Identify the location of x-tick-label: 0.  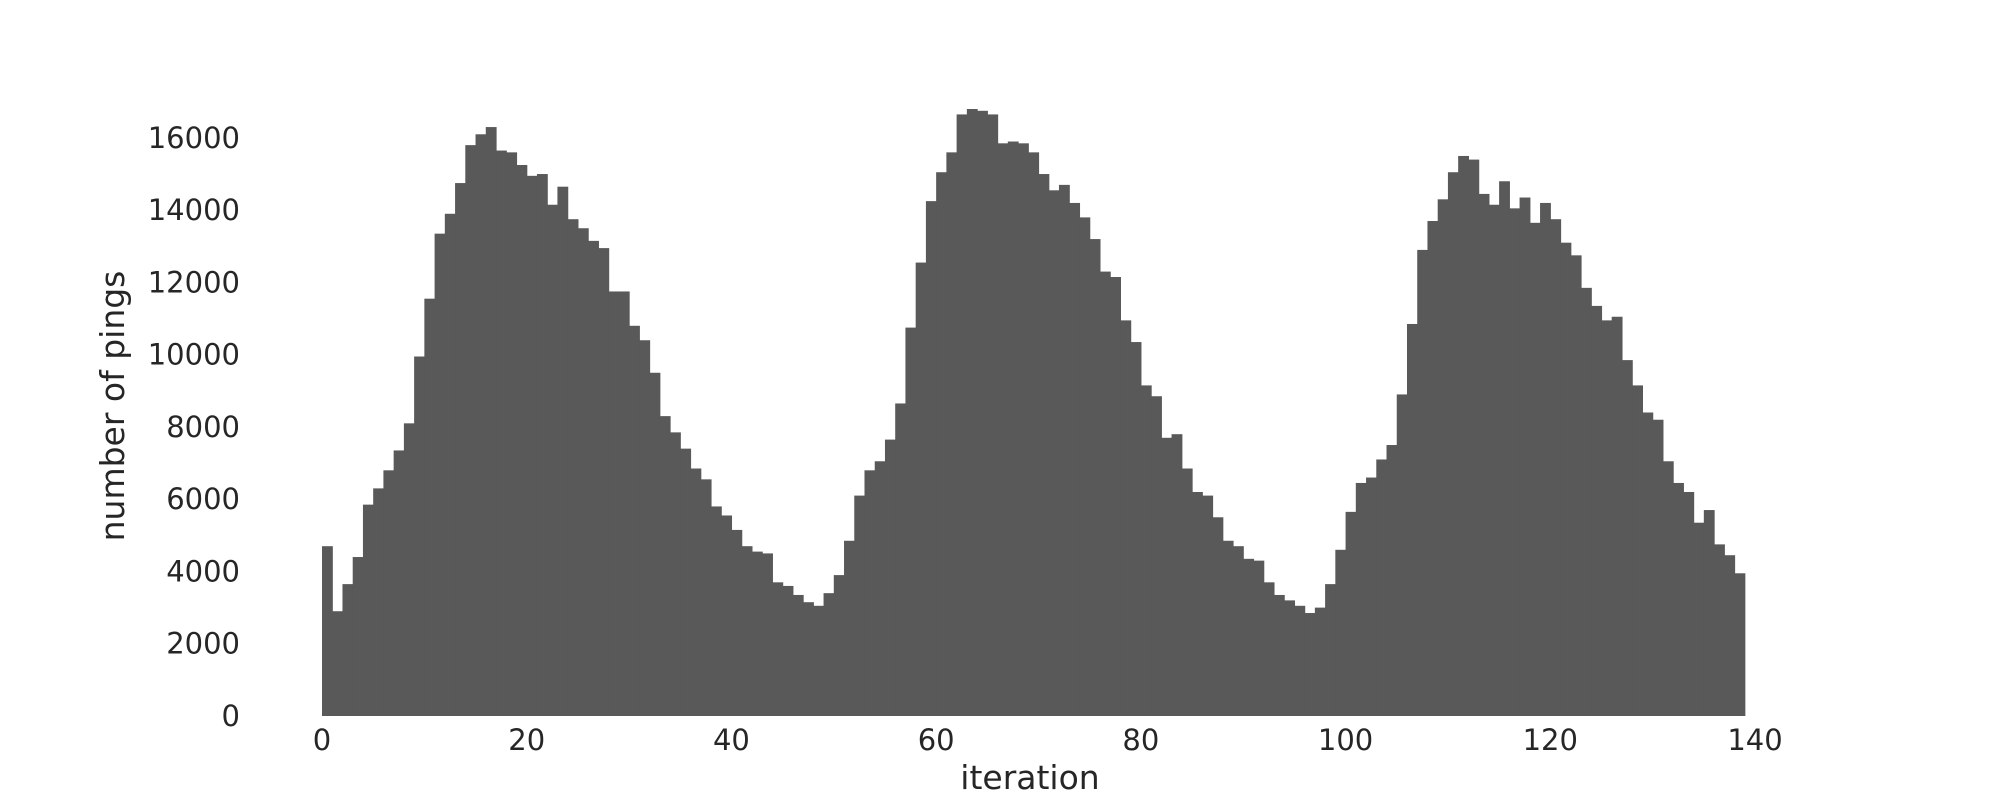
(322, 740).